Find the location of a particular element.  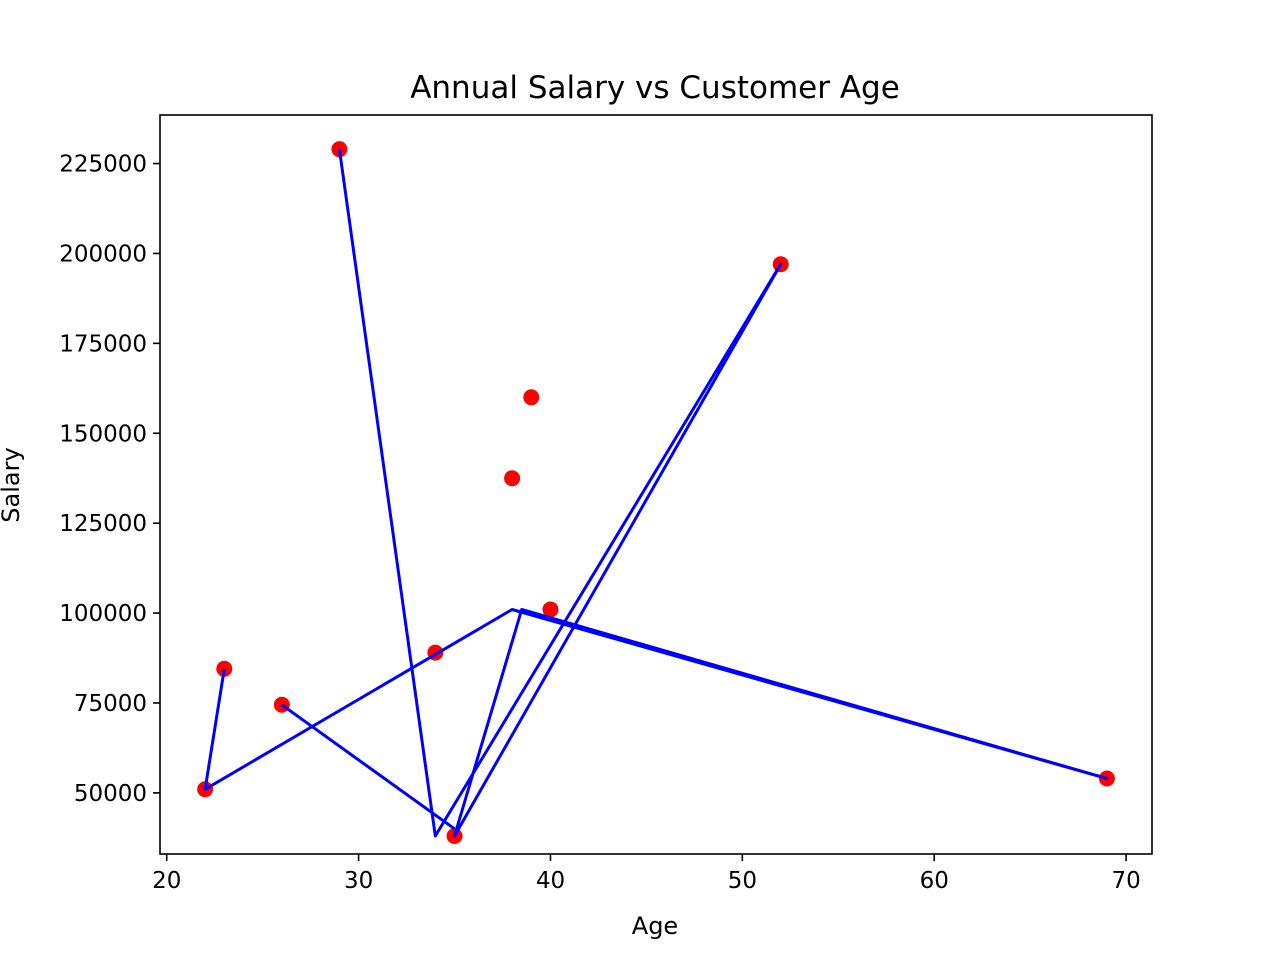

y-tick-label: 75000 is located at coordinates (110, 704).